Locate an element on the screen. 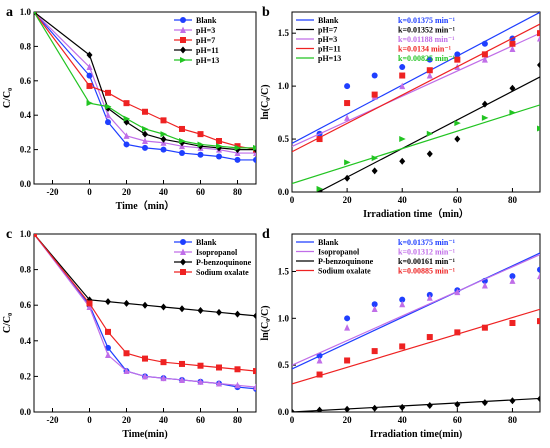  legend-marker is located at coordinates (183, 20).